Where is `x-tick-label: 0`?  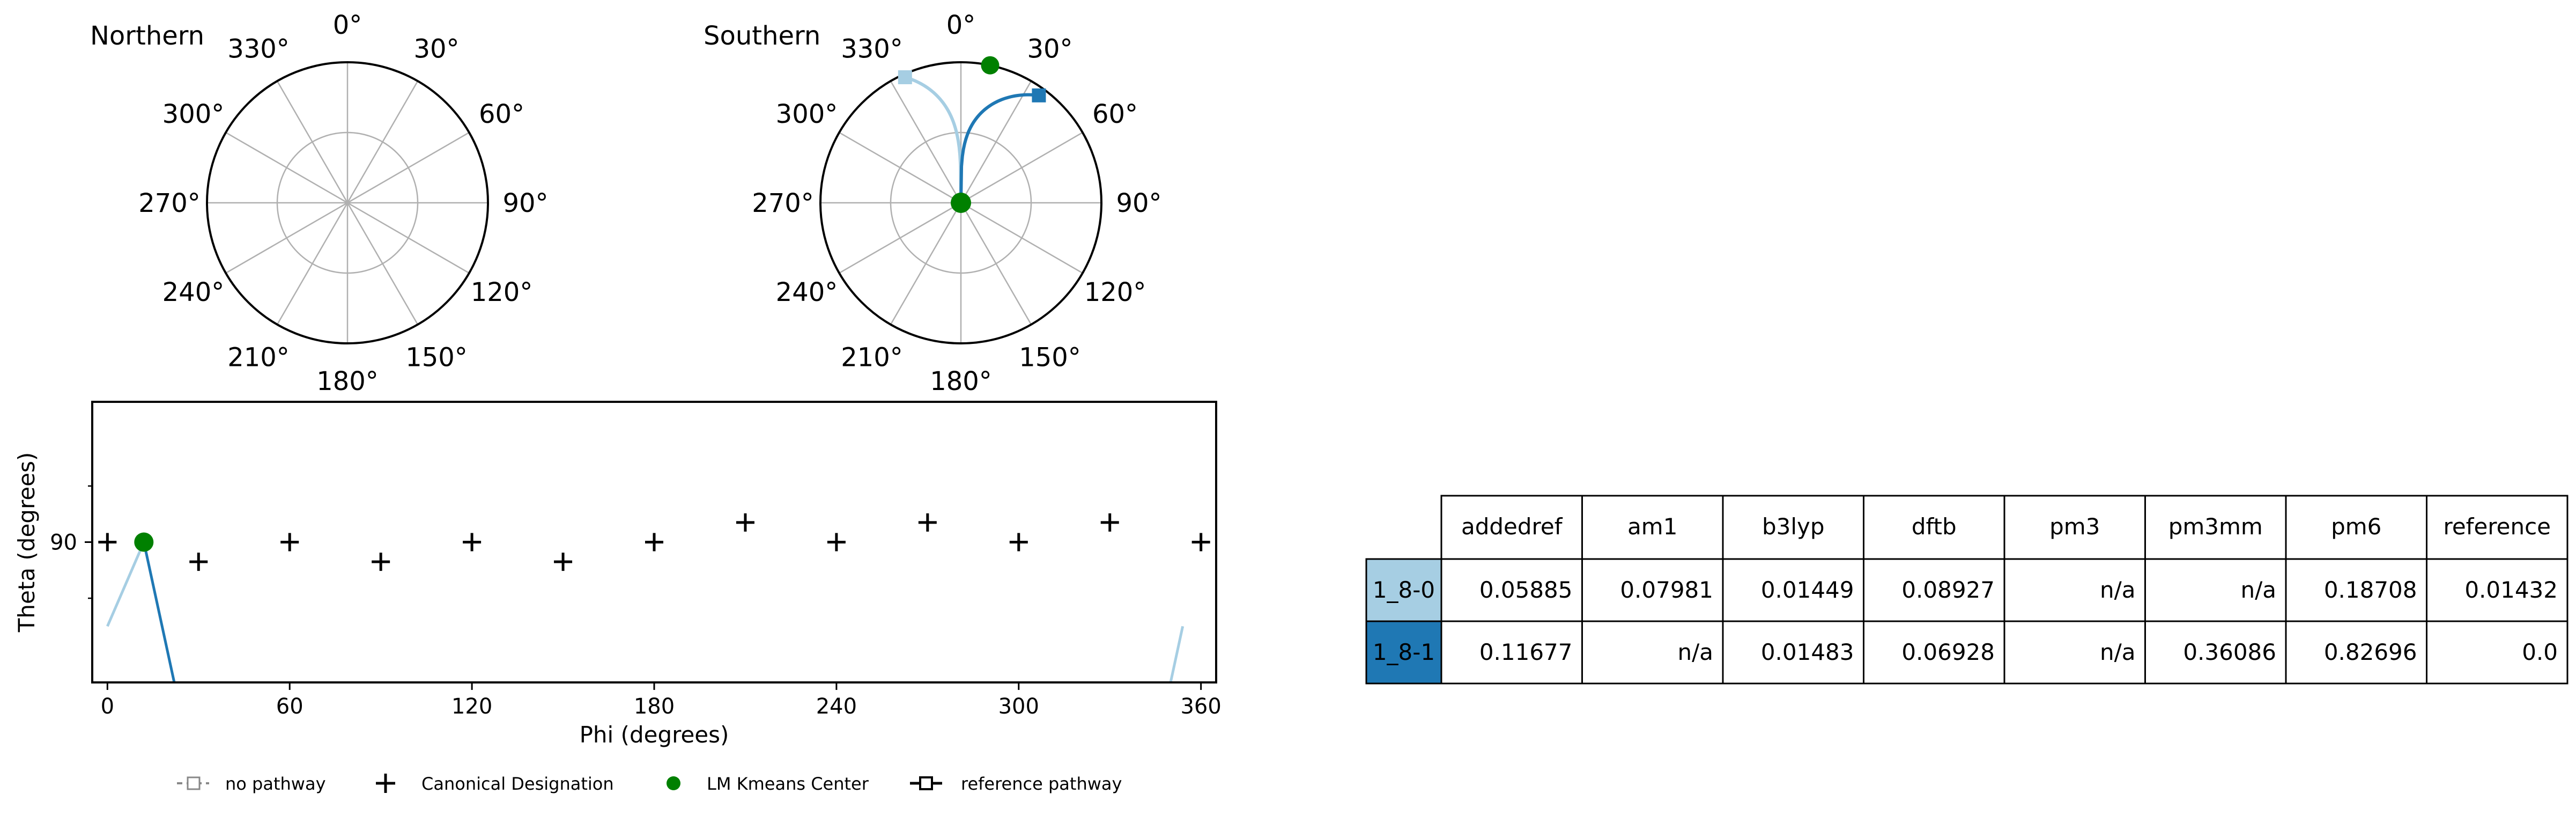
x-tick-label: 0 is located at coordinates (107, 706).